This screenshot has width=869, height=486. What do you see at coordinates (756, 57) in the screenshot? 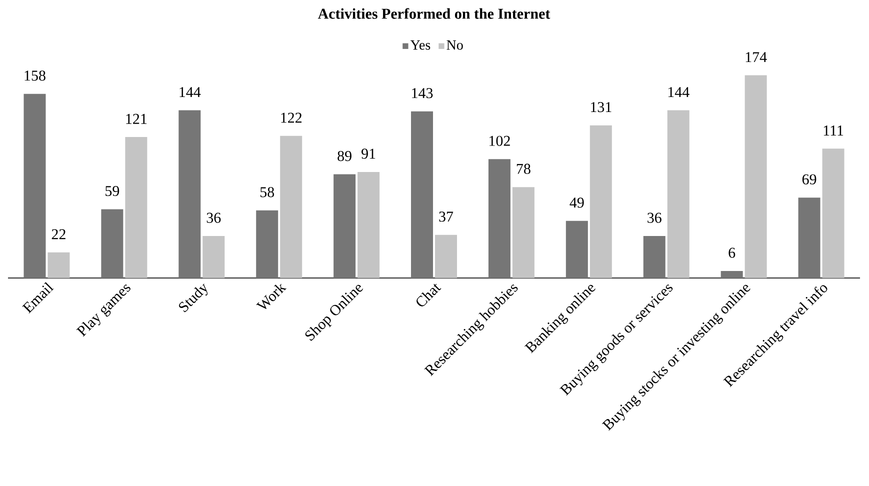
I see `data-label: 174` at bounding box center [756, 57].